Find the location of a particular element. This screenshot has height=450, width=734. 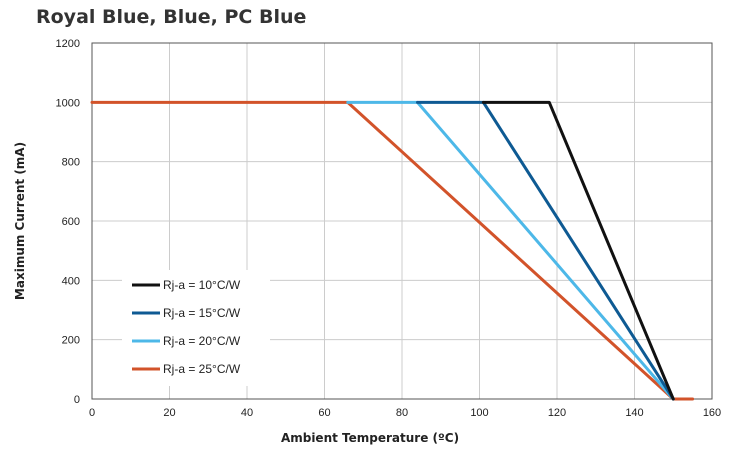

y-tick-label: 200 is located at coordinates (71, 341).